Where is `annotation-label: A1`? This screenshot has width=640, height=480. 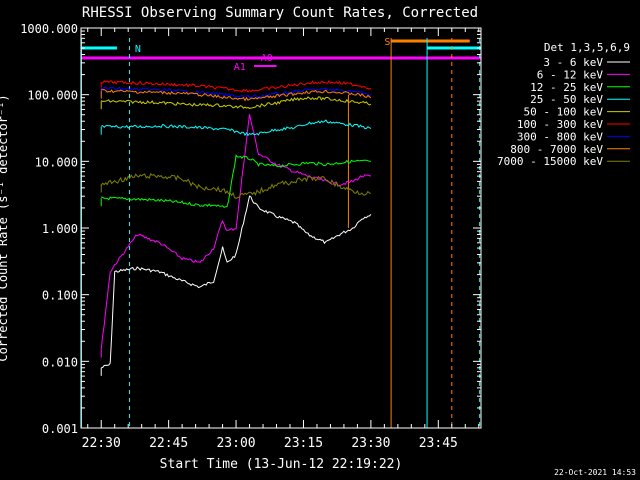 annotation-label: A1 is located at coordinates (240, 67).